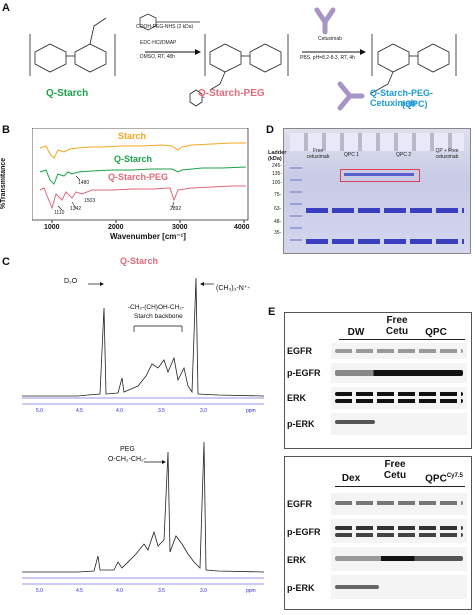 This screenshot has width=476, height=615. I want to click on ftir-annotation-1503: 1503, so click(90, 201).